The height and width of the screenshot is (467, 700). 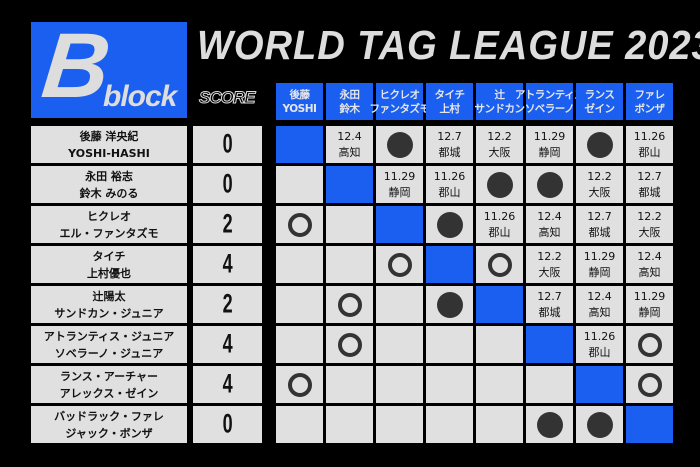 I want to click on wrestler-name: ヒクレオ, so click(x=109, y=216).